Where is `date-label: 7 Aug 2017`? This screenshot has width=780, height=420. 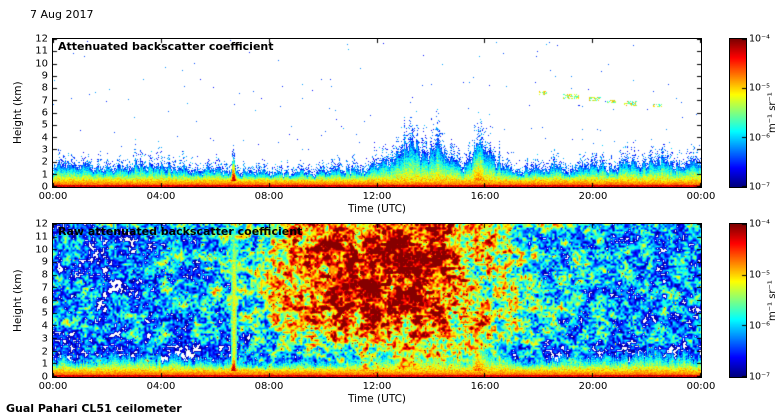 date-label: 7 Aug 2017 is located at coordinates (62, 14).